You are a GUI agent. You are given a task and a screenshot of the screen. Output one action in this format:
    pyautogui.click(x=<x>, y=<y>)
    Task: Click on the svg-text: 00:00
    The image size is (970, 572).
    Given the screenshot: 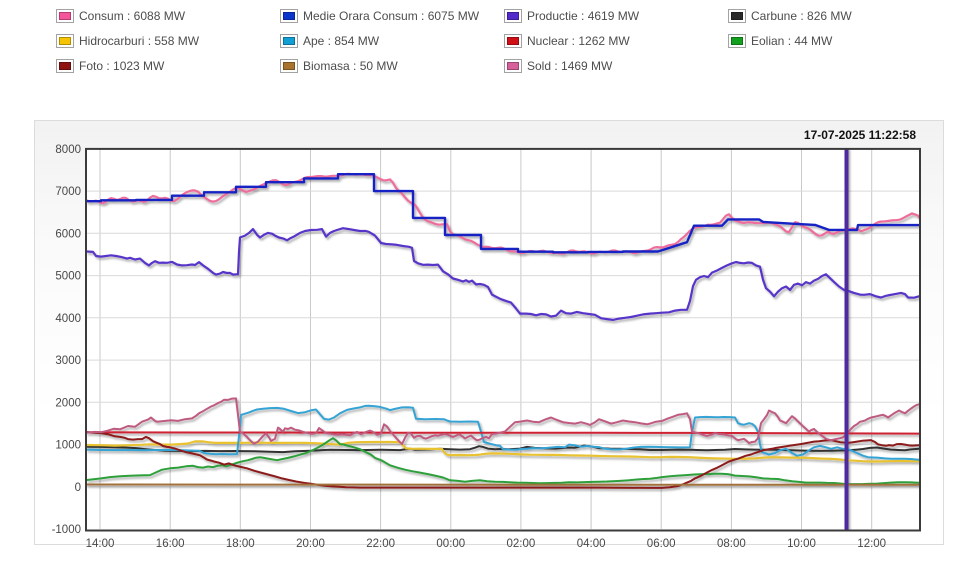 What is the action you would take?
    pyautogui.click(x=450, y=544)
    